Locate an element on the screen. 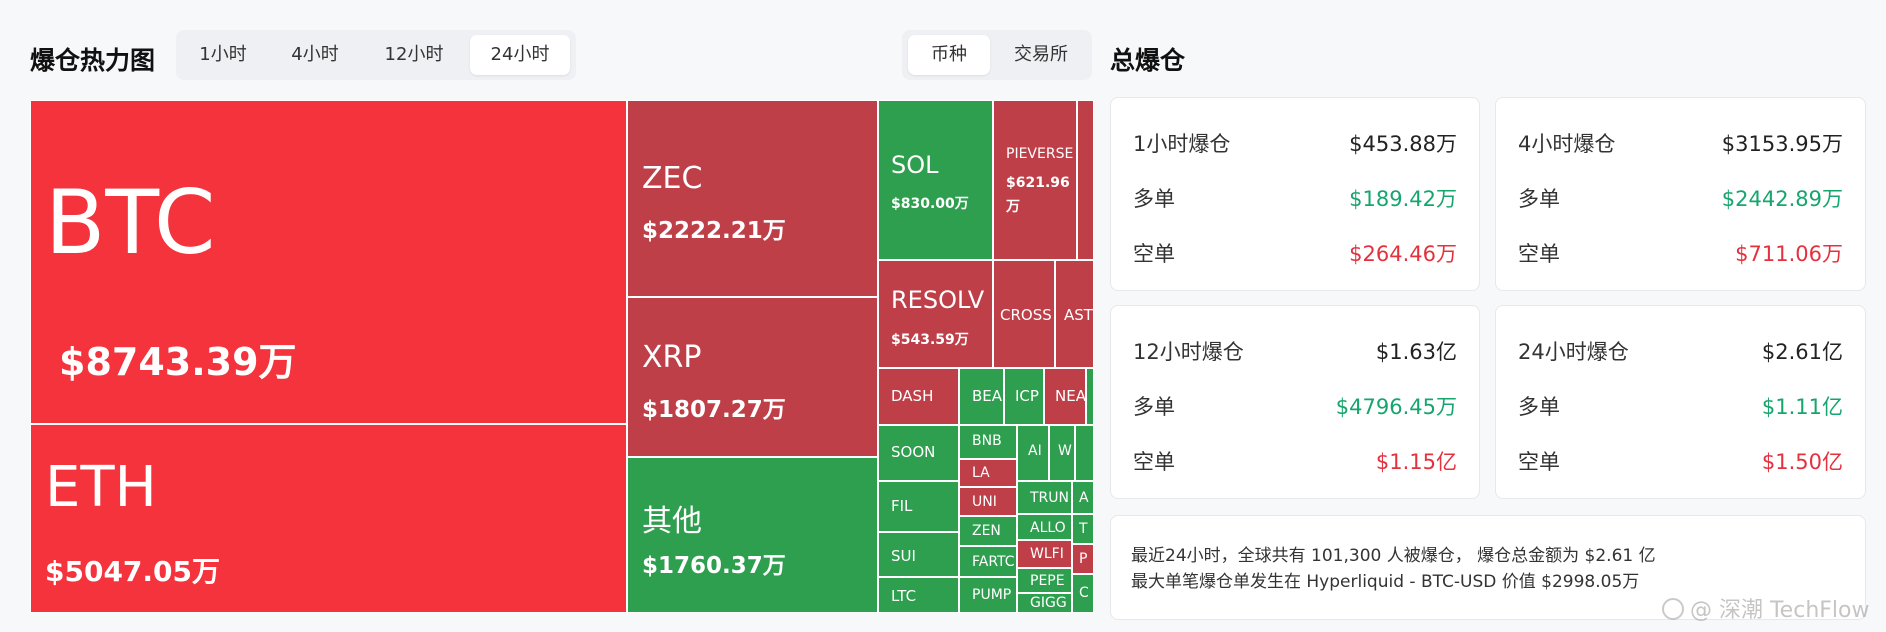  treemap-symbol: ALLO is located at coordinates (1048, 528).